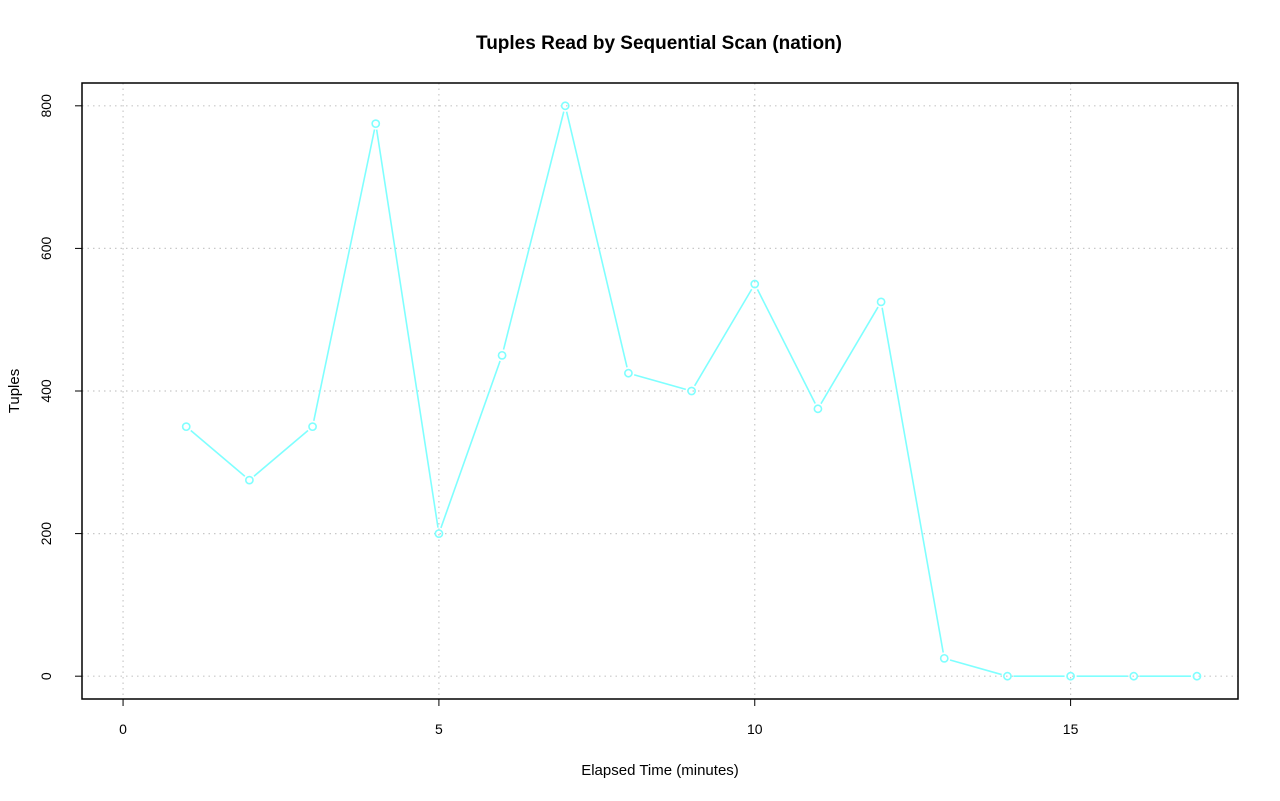  I want to click on x-axis-label: Elapsed Time (minutes), so click(660, 770).